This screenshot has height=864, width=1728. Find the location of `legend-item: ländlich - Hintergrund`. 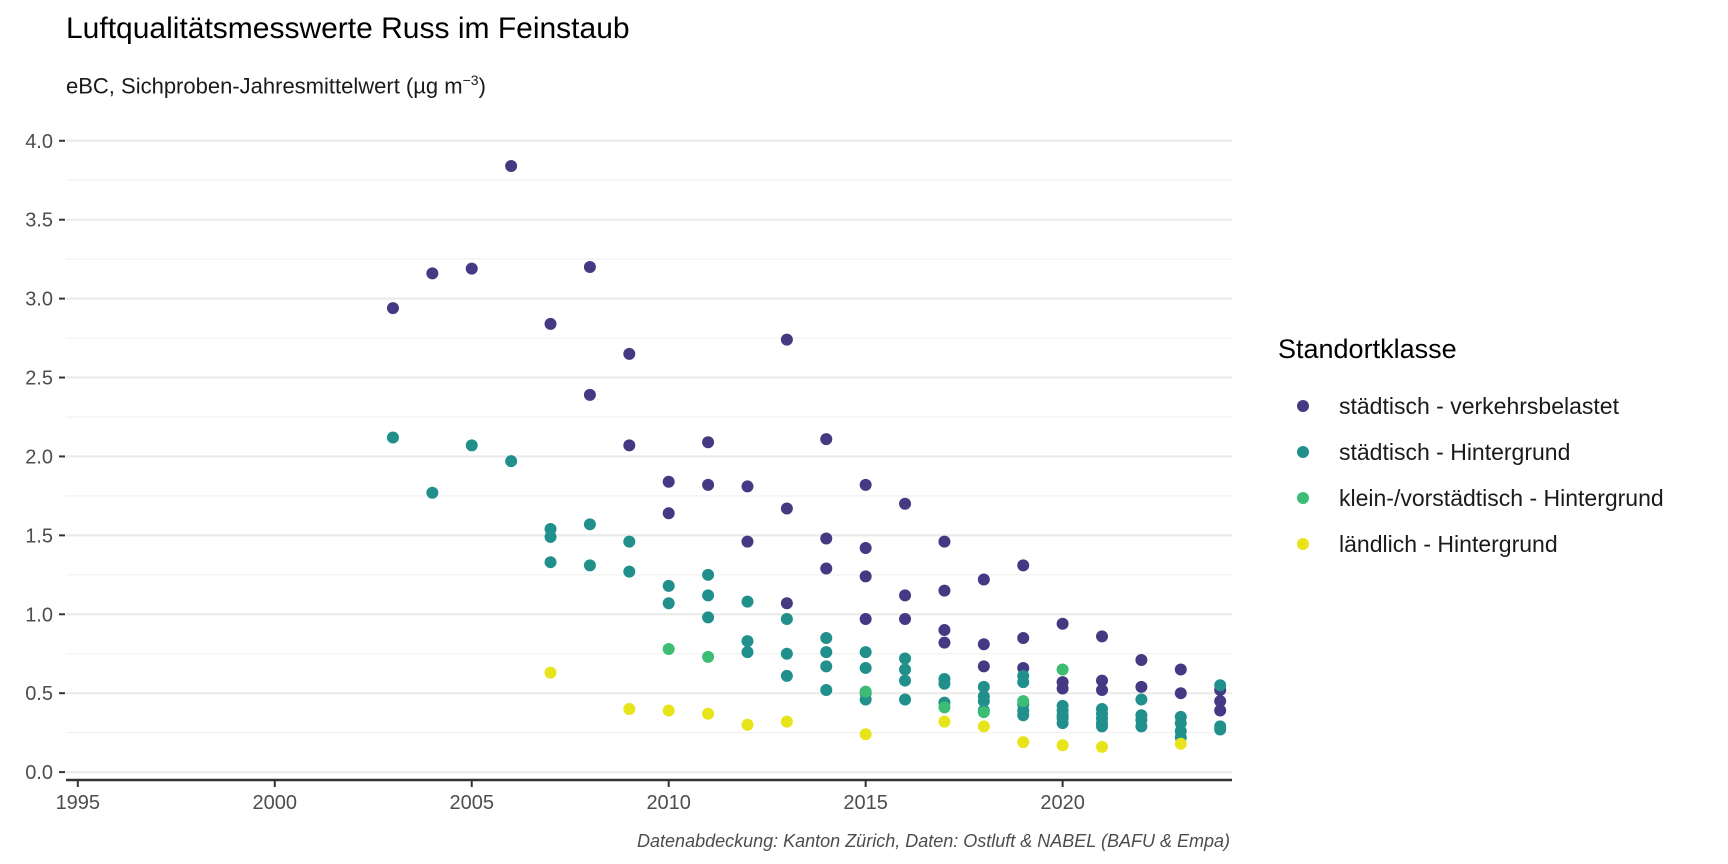

legend-item: ländlich - Hintergrund is located at coordinates (1471, 544).